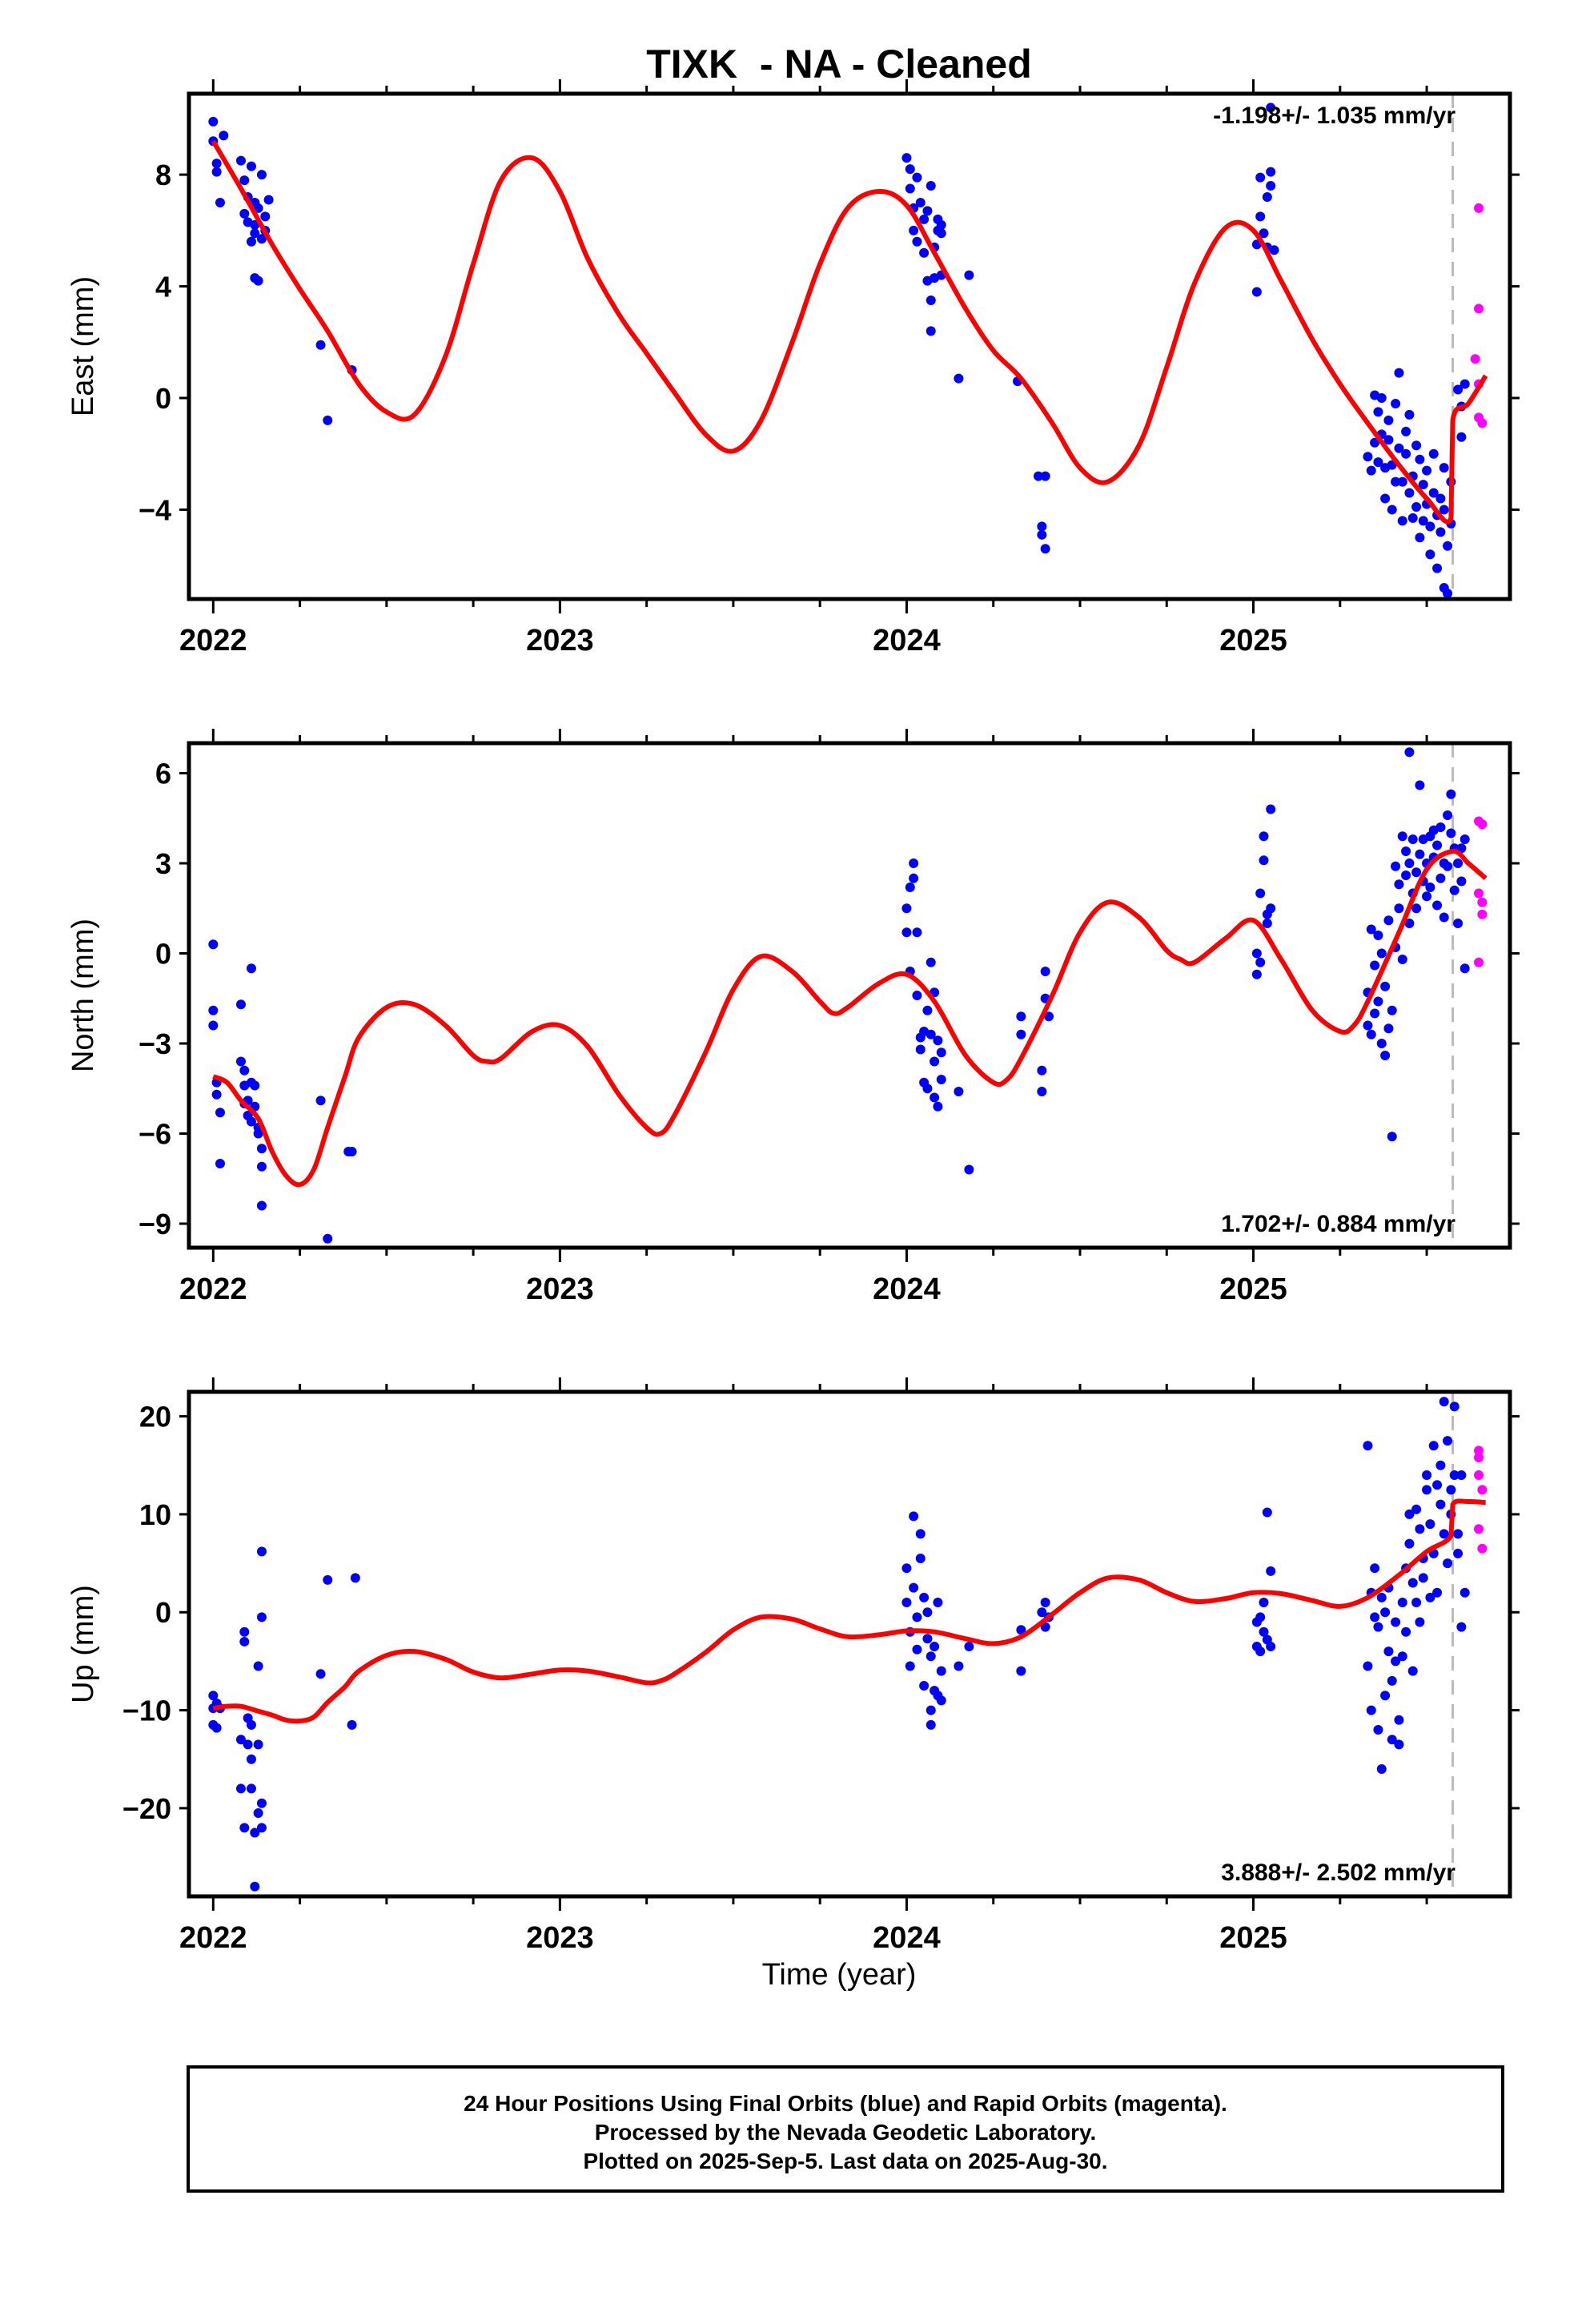  What do you see at coordinates (1334, 116) in the screenshot?
I see `velocity-label: -1.198+/- 1.035 mm/yr` at bounding box center [1334, 116].